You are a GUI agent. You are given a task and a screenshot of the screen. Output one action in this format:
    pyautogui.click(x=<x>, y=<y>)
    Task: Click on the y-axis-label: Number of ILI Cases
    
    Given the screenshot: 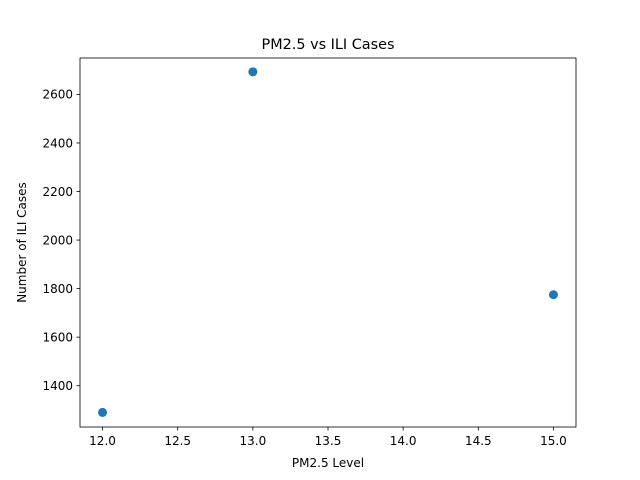 What is the action you would take?
    pyautogui.click(x=22, y=242)
    